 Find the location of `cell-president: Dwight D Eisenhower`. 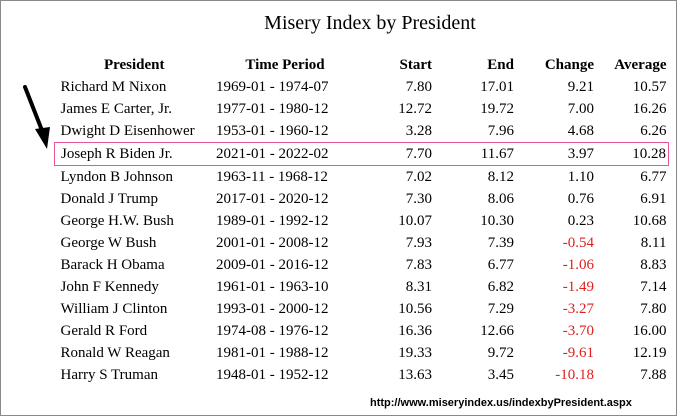

cell-president: Dwight D Eisenhower is located at coordinates (127, 130).